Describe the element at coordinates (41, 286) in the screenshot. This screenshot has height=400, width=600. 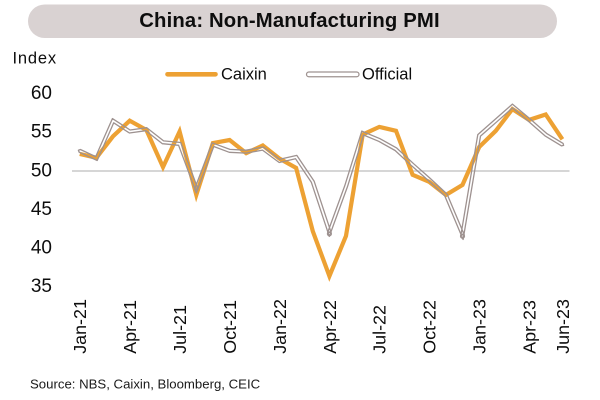
I see `svg-text: 35` at that location.